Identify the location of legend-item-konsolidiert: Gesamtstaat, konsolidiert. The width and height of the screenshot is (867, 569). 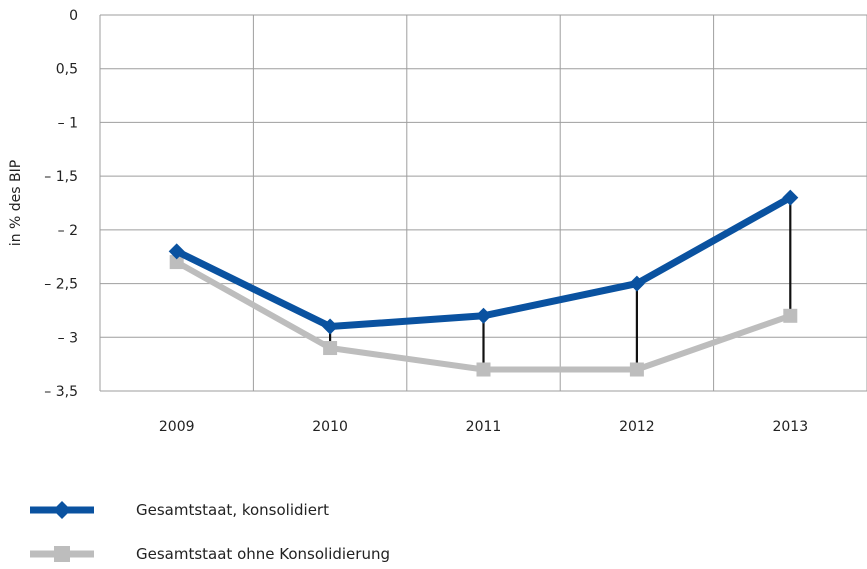
(240, 510).